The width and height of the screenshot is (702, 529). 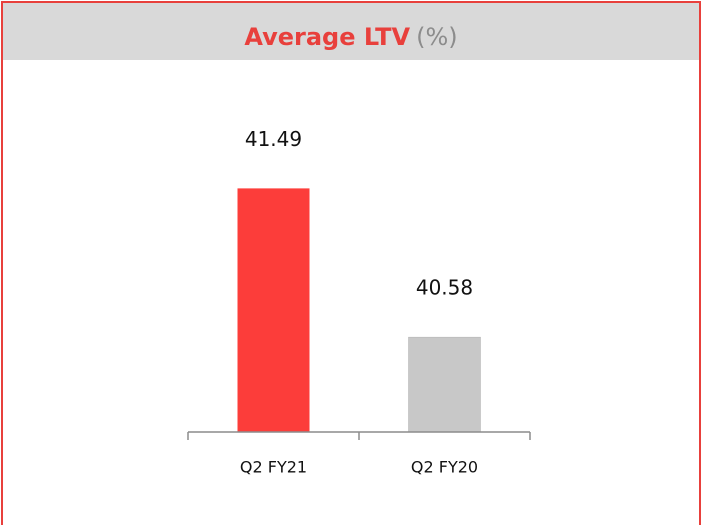 I want to click on title-unit: (%), so click(x=437, y=37).